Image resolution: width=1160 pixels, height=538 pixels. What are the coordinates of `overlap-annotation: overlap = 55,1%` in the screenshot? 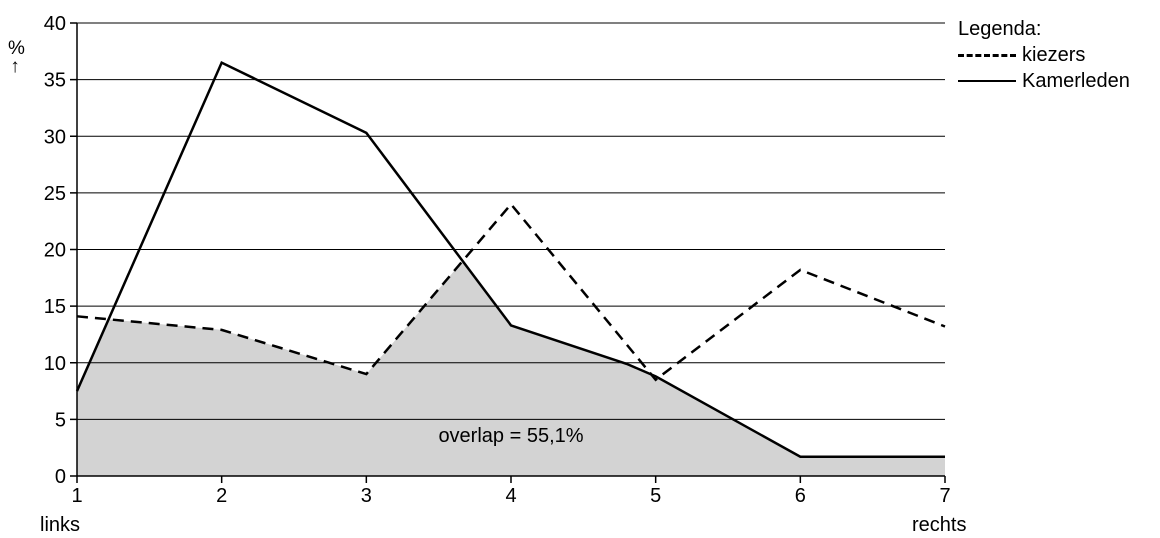 It's located at (510, 436).